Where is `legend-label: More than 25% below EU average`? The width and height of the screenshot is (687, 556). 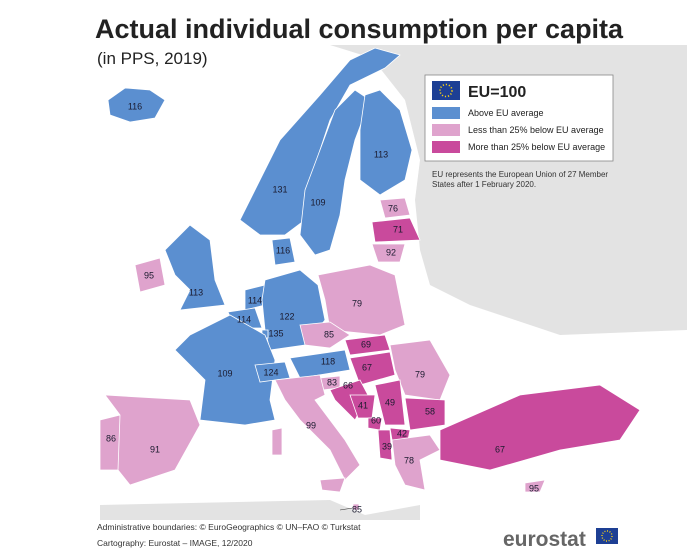 legend-label: More than 25% below EU average is located at coordinates (536, 147).